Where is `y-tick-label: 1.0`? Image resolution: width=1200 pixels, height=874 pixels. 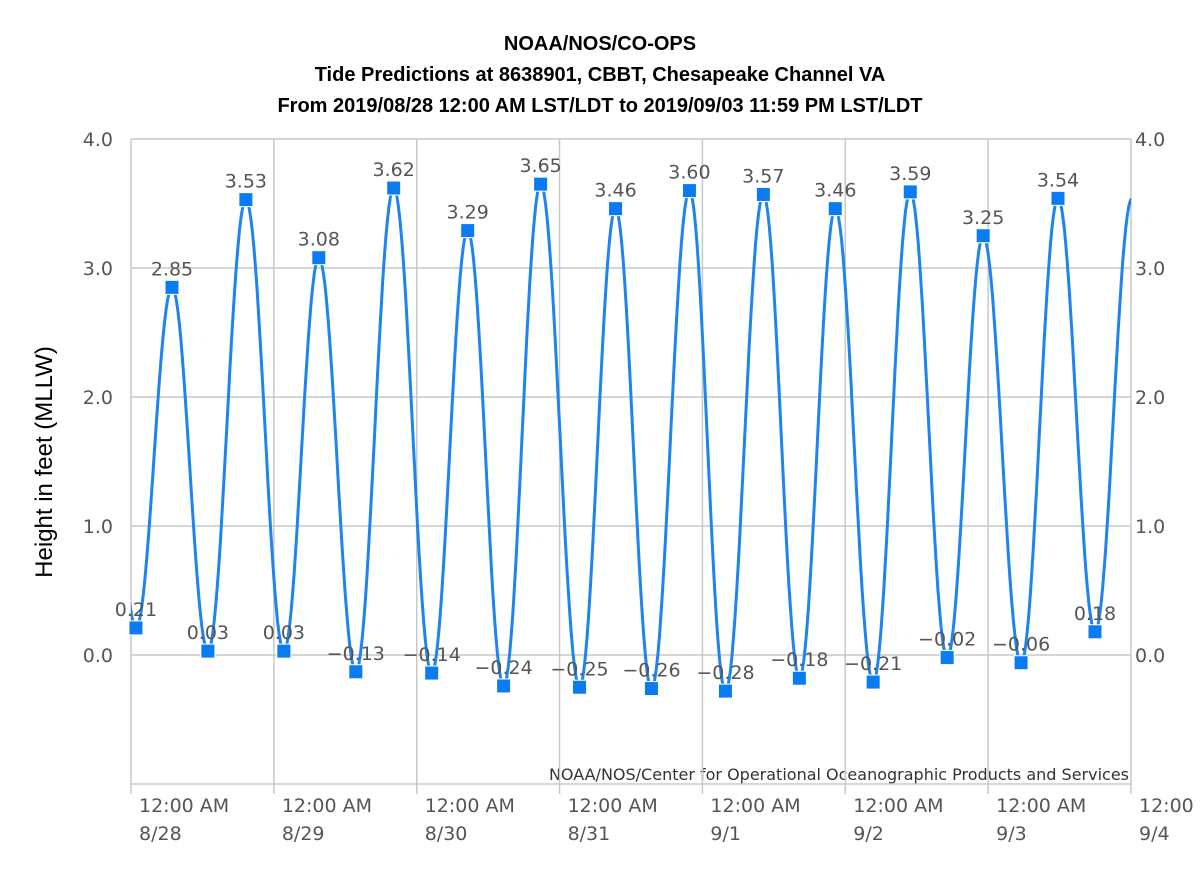
y-tick-label: 1.0 is located at coordinates (98, 527).